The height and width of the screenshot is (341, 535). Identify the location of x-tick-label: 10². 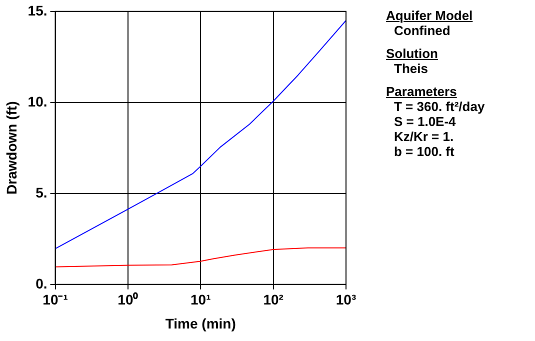
(273, 300).